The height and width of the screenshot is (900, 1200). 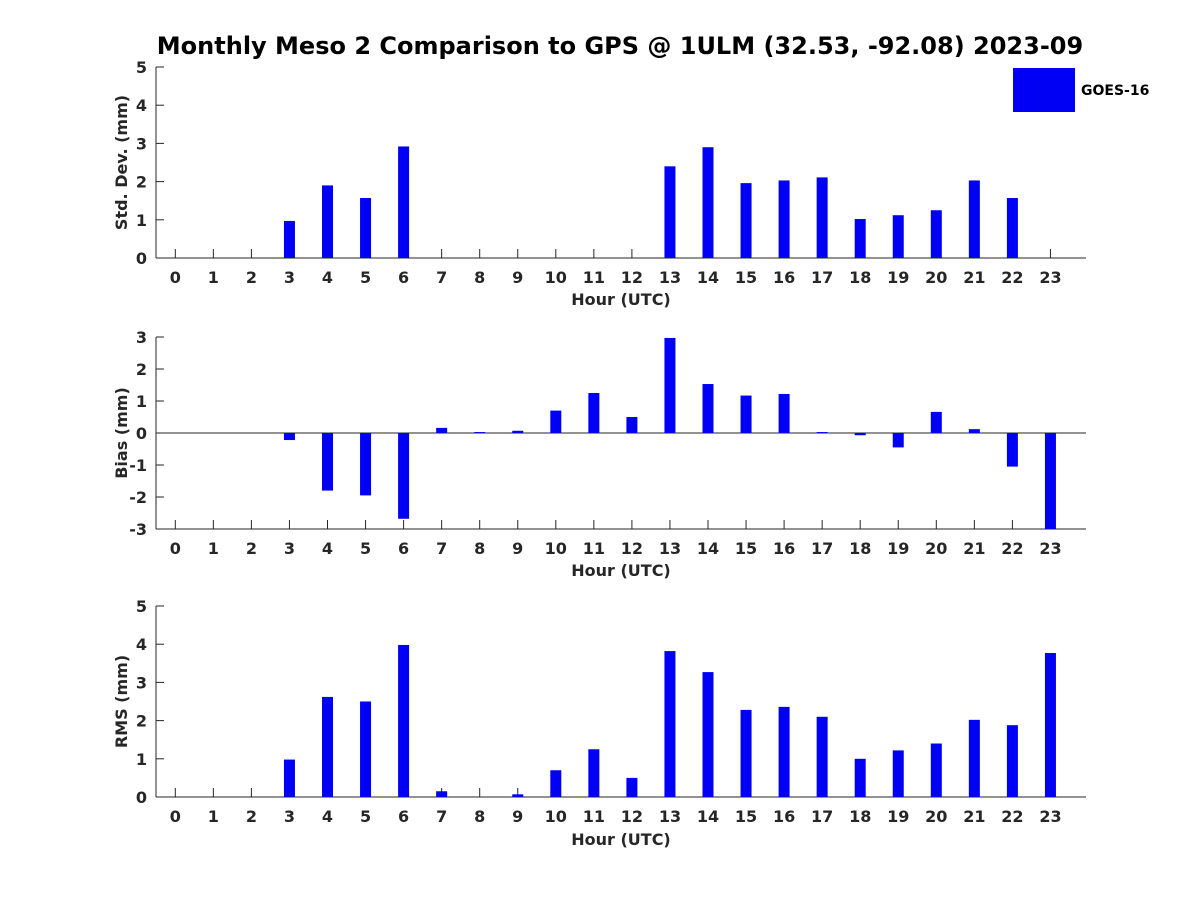 I want to click on bias-x-tick-label: 12, so click(x=632, y=548).